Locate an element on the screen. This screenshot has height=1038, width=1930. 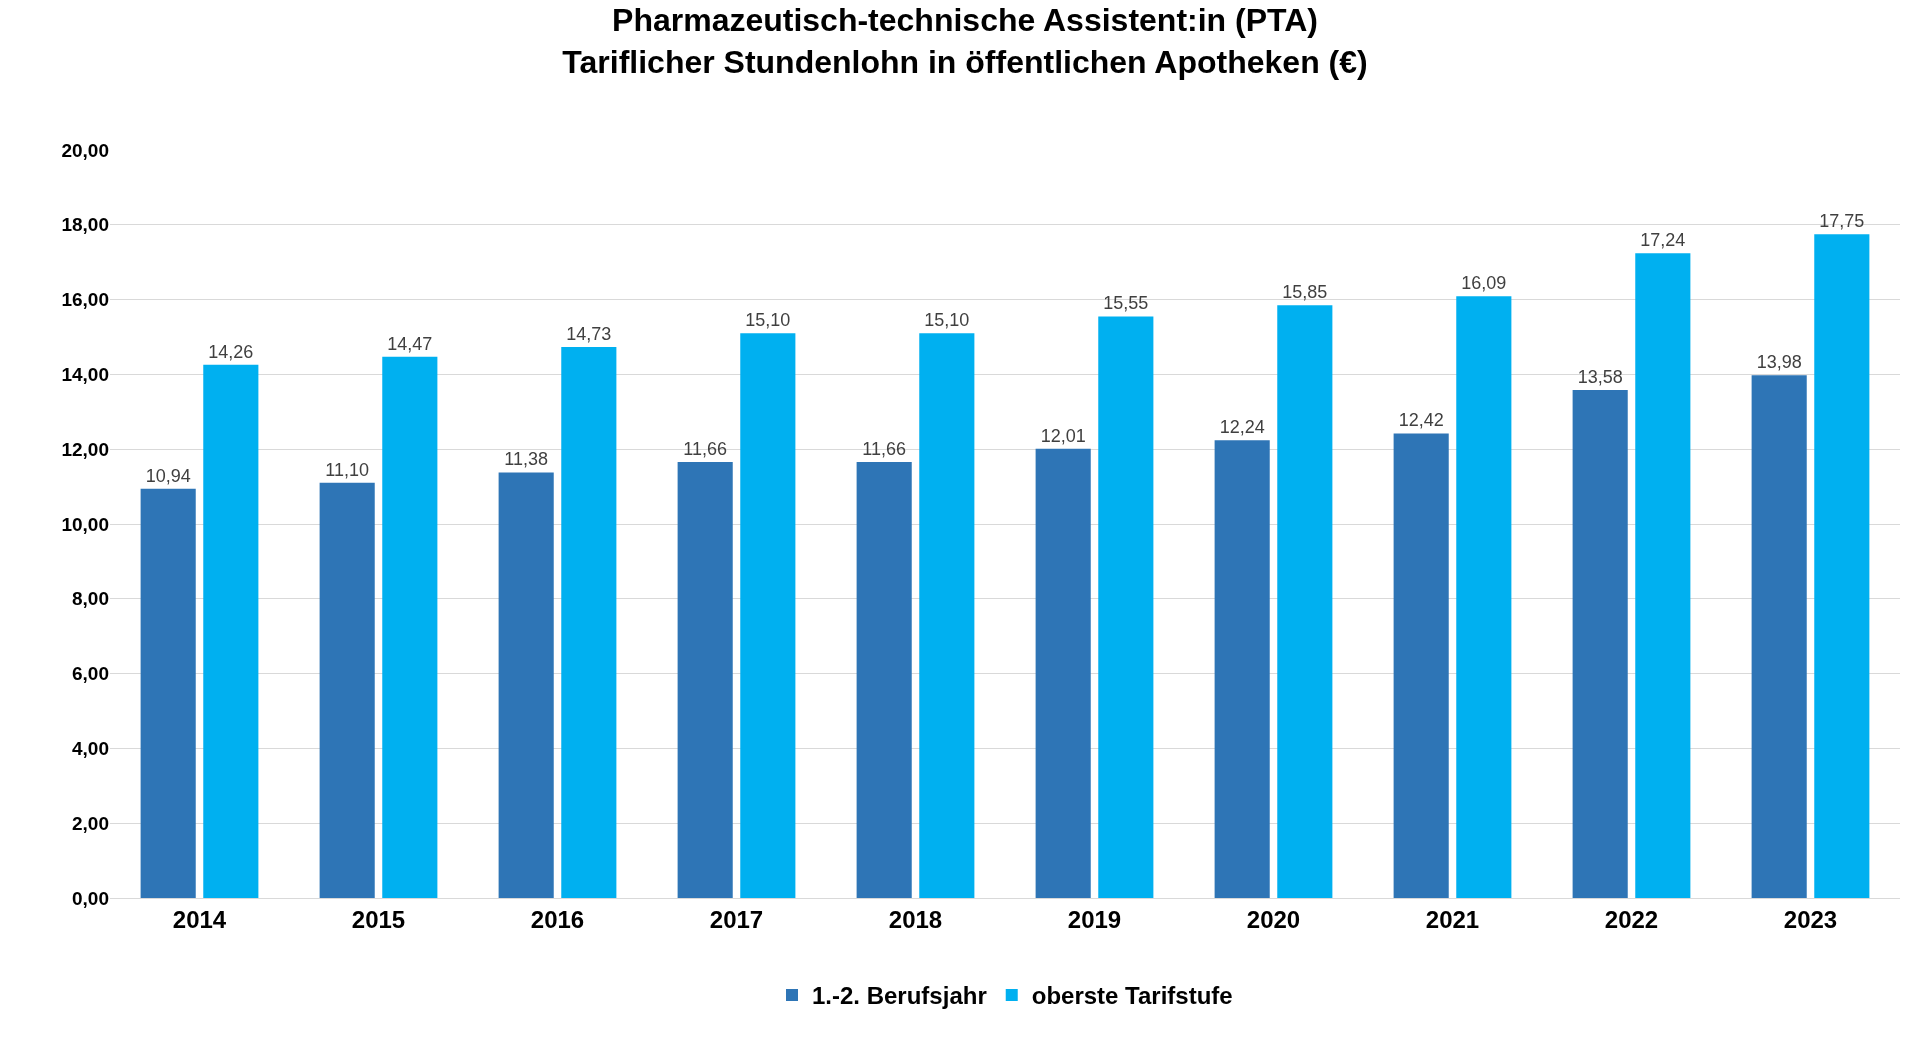
y-tick-label: 20,00 is located at coordinates (85, 150).